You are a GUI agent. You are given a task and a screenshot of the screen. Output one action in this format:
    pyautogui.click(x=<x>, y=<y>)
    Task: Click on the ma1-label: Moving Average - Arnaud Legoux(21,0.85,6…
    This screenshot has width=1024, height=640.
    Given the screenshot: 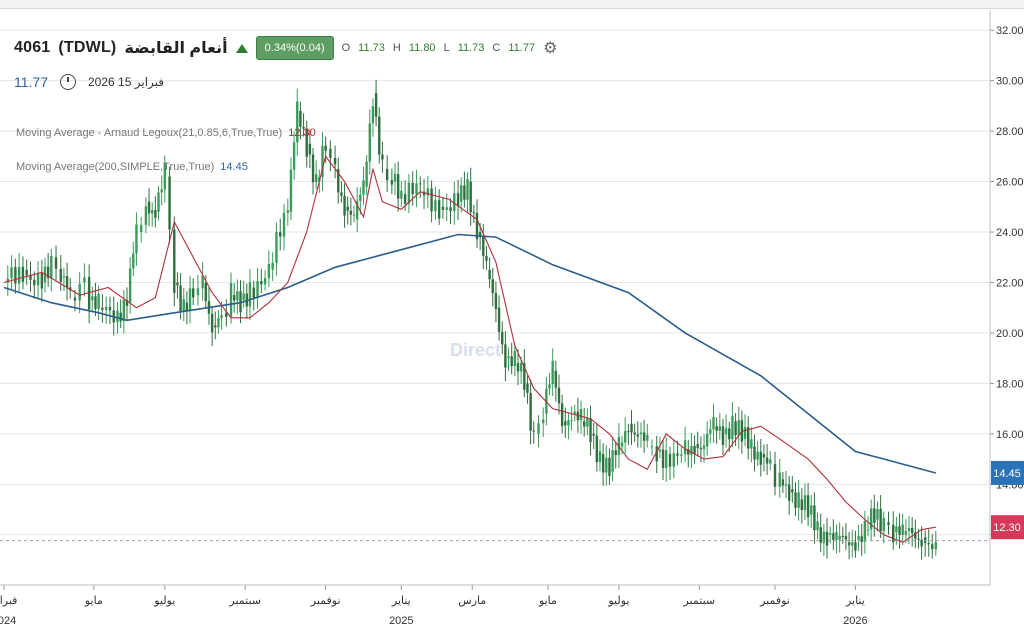 What is the action you would take?
    pyautogui.click(x=149, y=133)
    